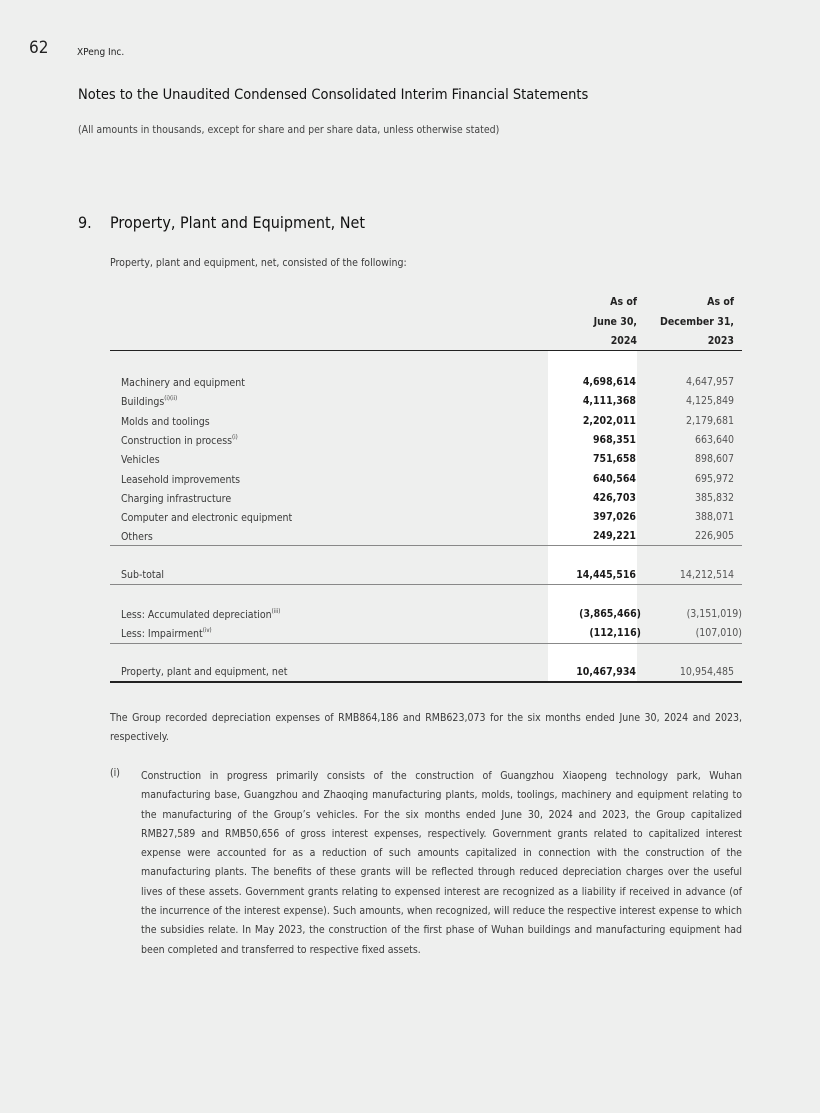 Image resolution: width=820 pixels, height=1113 pixels. I want to click on section-number: 9., so click(85, 222).